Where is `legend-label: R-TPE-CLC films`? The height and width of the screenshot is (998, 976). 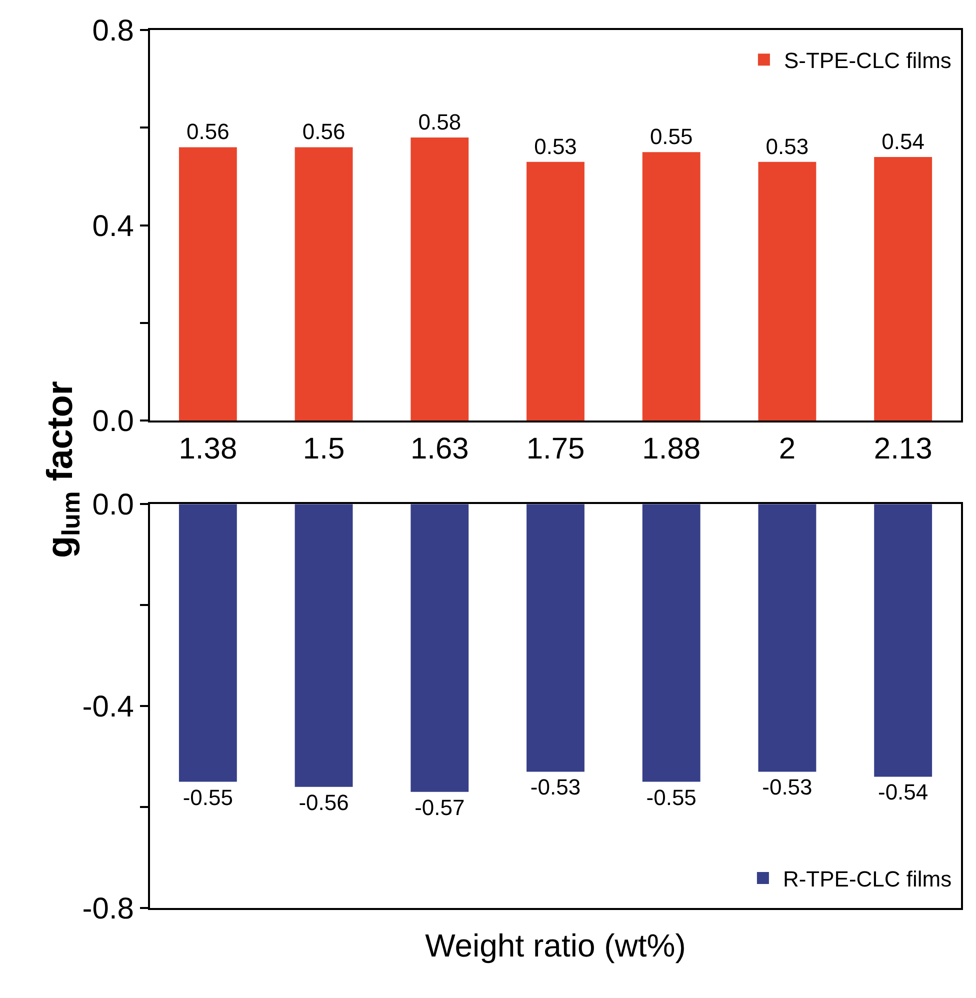
legend-label: R-TPE-CLC films is located at coordinates (867, 879).